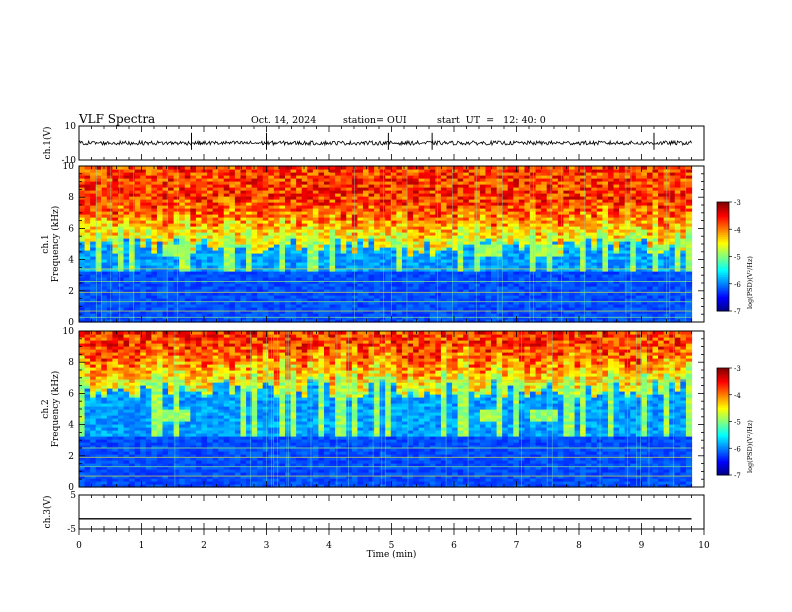 The width and height of the screenshot is (792, 612). I want to click on ch1-trace-path, so click(385, 143).